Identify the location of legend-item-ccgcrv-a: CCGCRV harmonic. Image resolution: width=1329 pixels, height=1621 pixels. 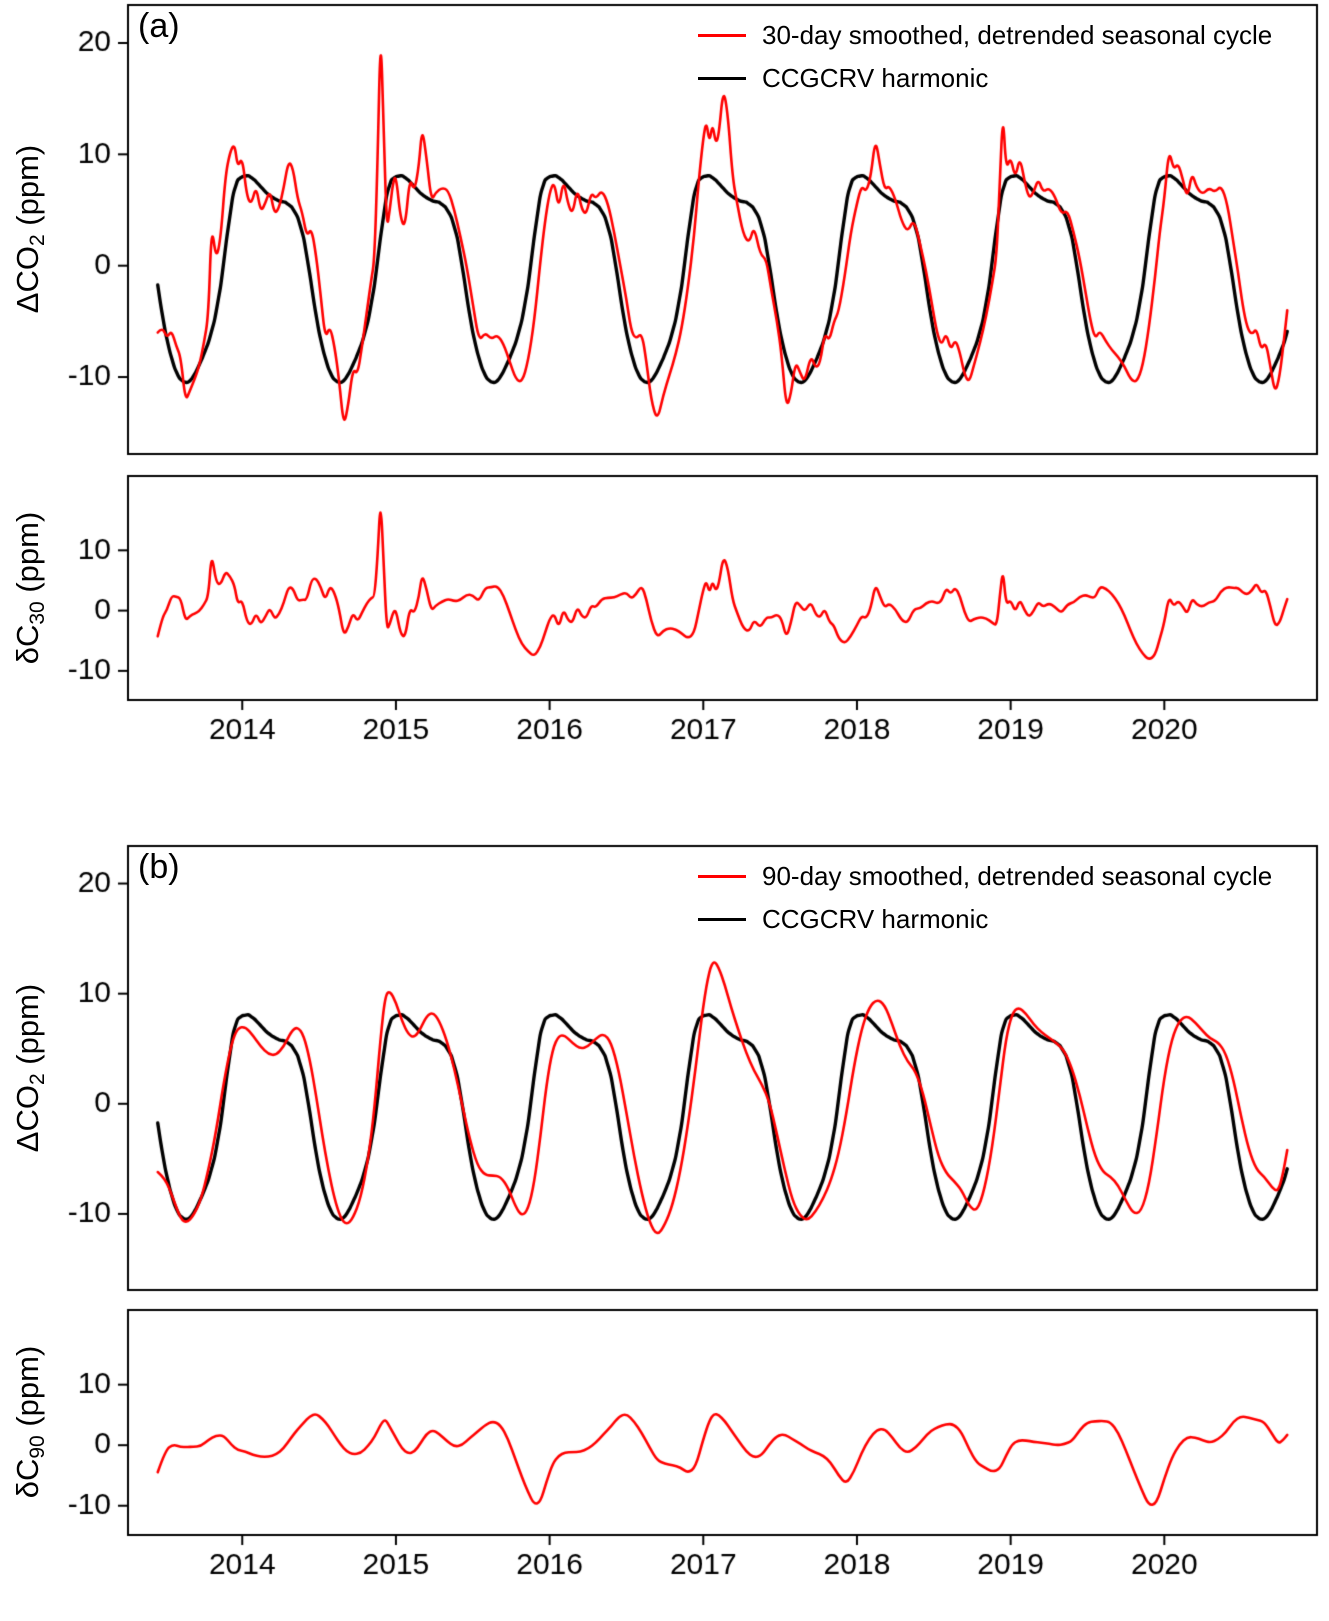
(985, 78).